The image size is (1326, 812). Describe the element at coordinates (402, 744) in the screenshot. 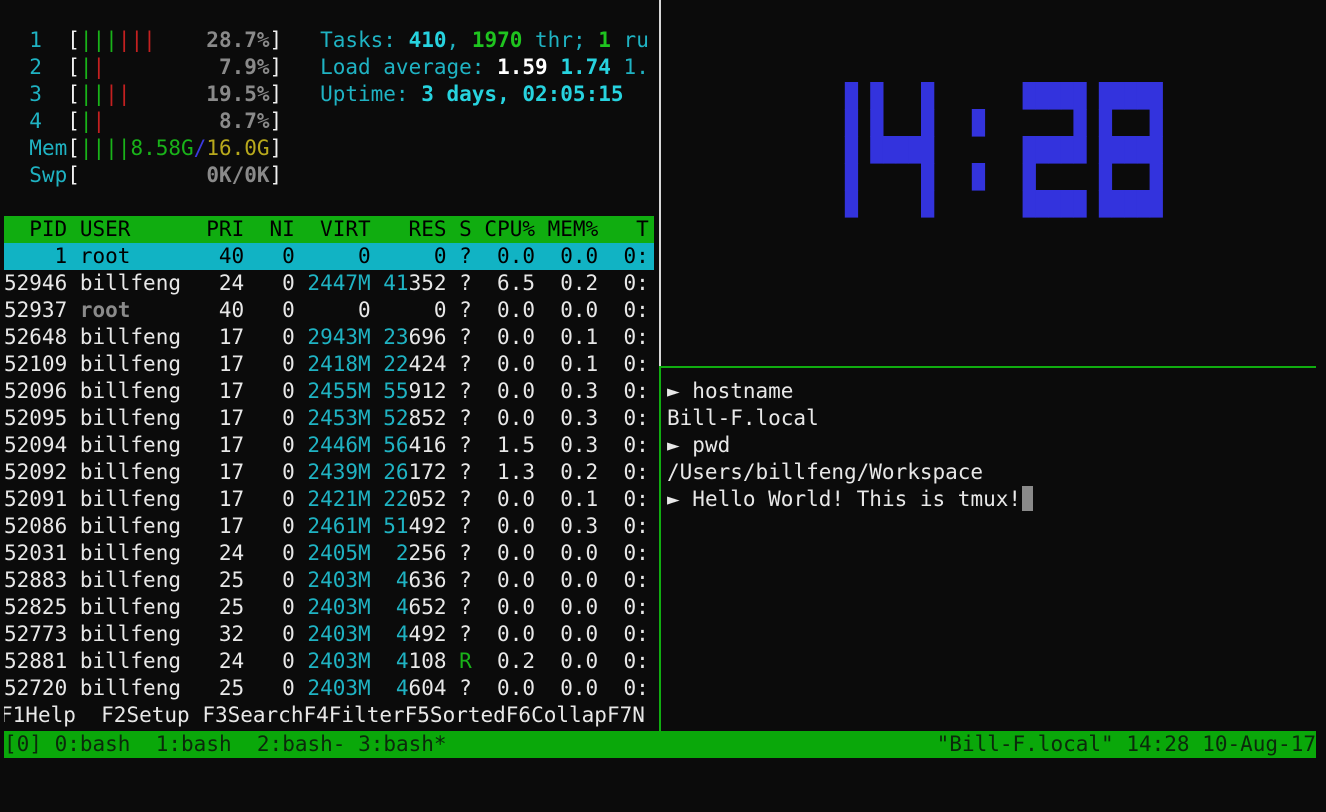

I see `tmux-window-tab: 3:bash*` at that location.